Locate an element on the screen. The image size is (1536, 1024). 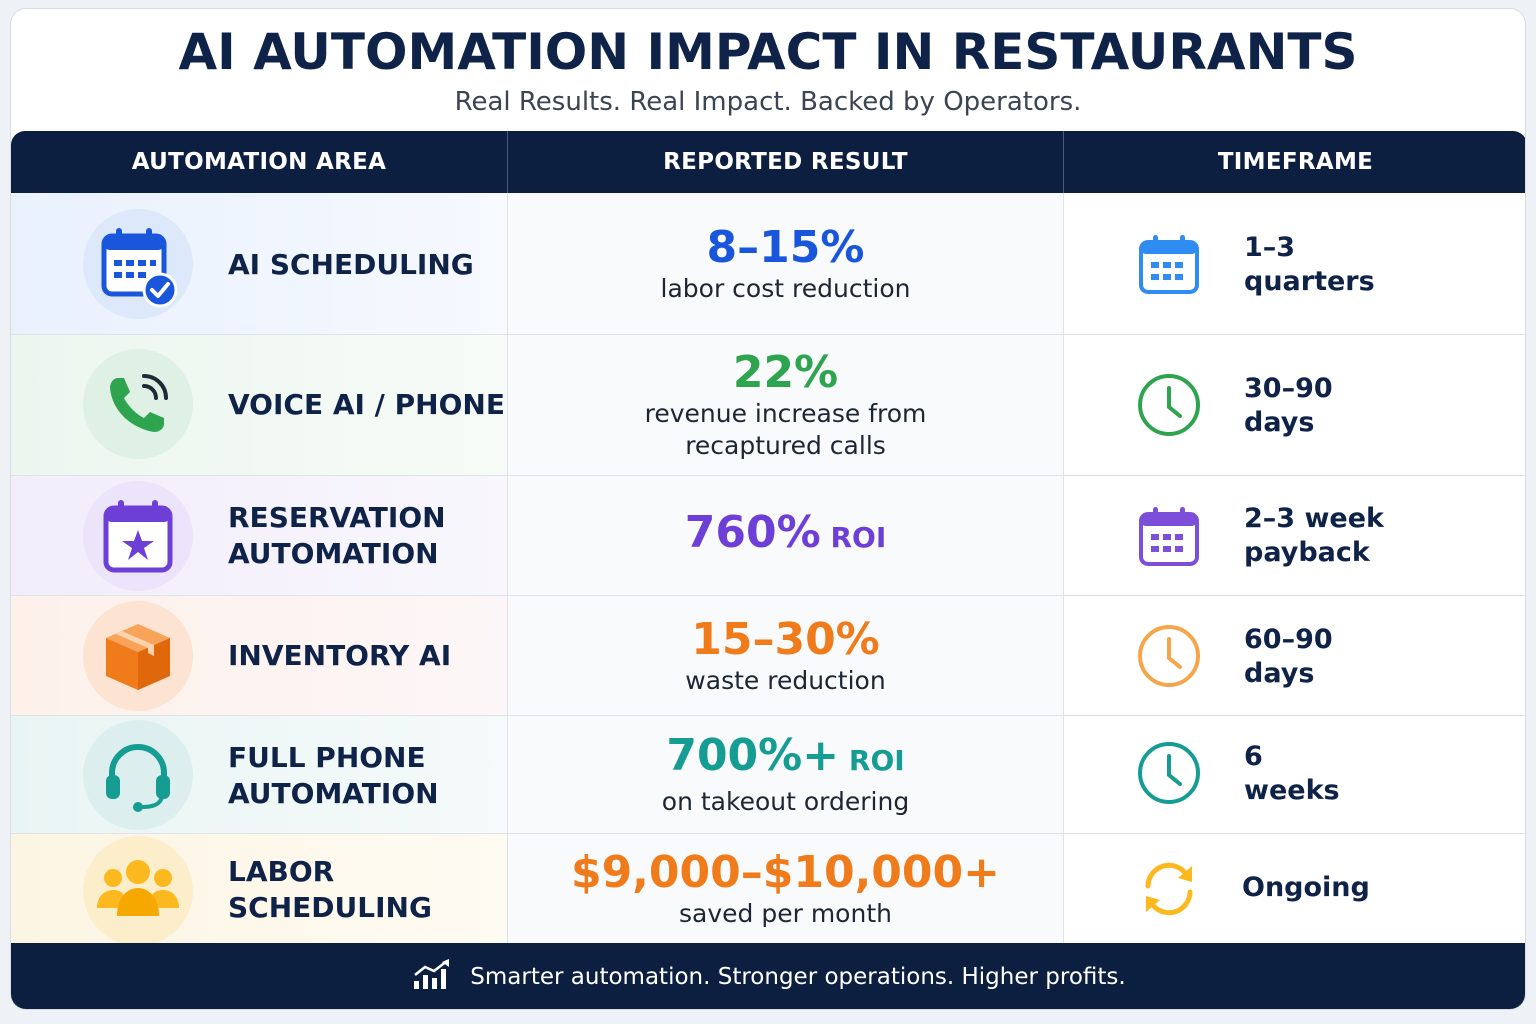
area-label: RESERVATION AUTOMATION is located at coordinates (337, 535).